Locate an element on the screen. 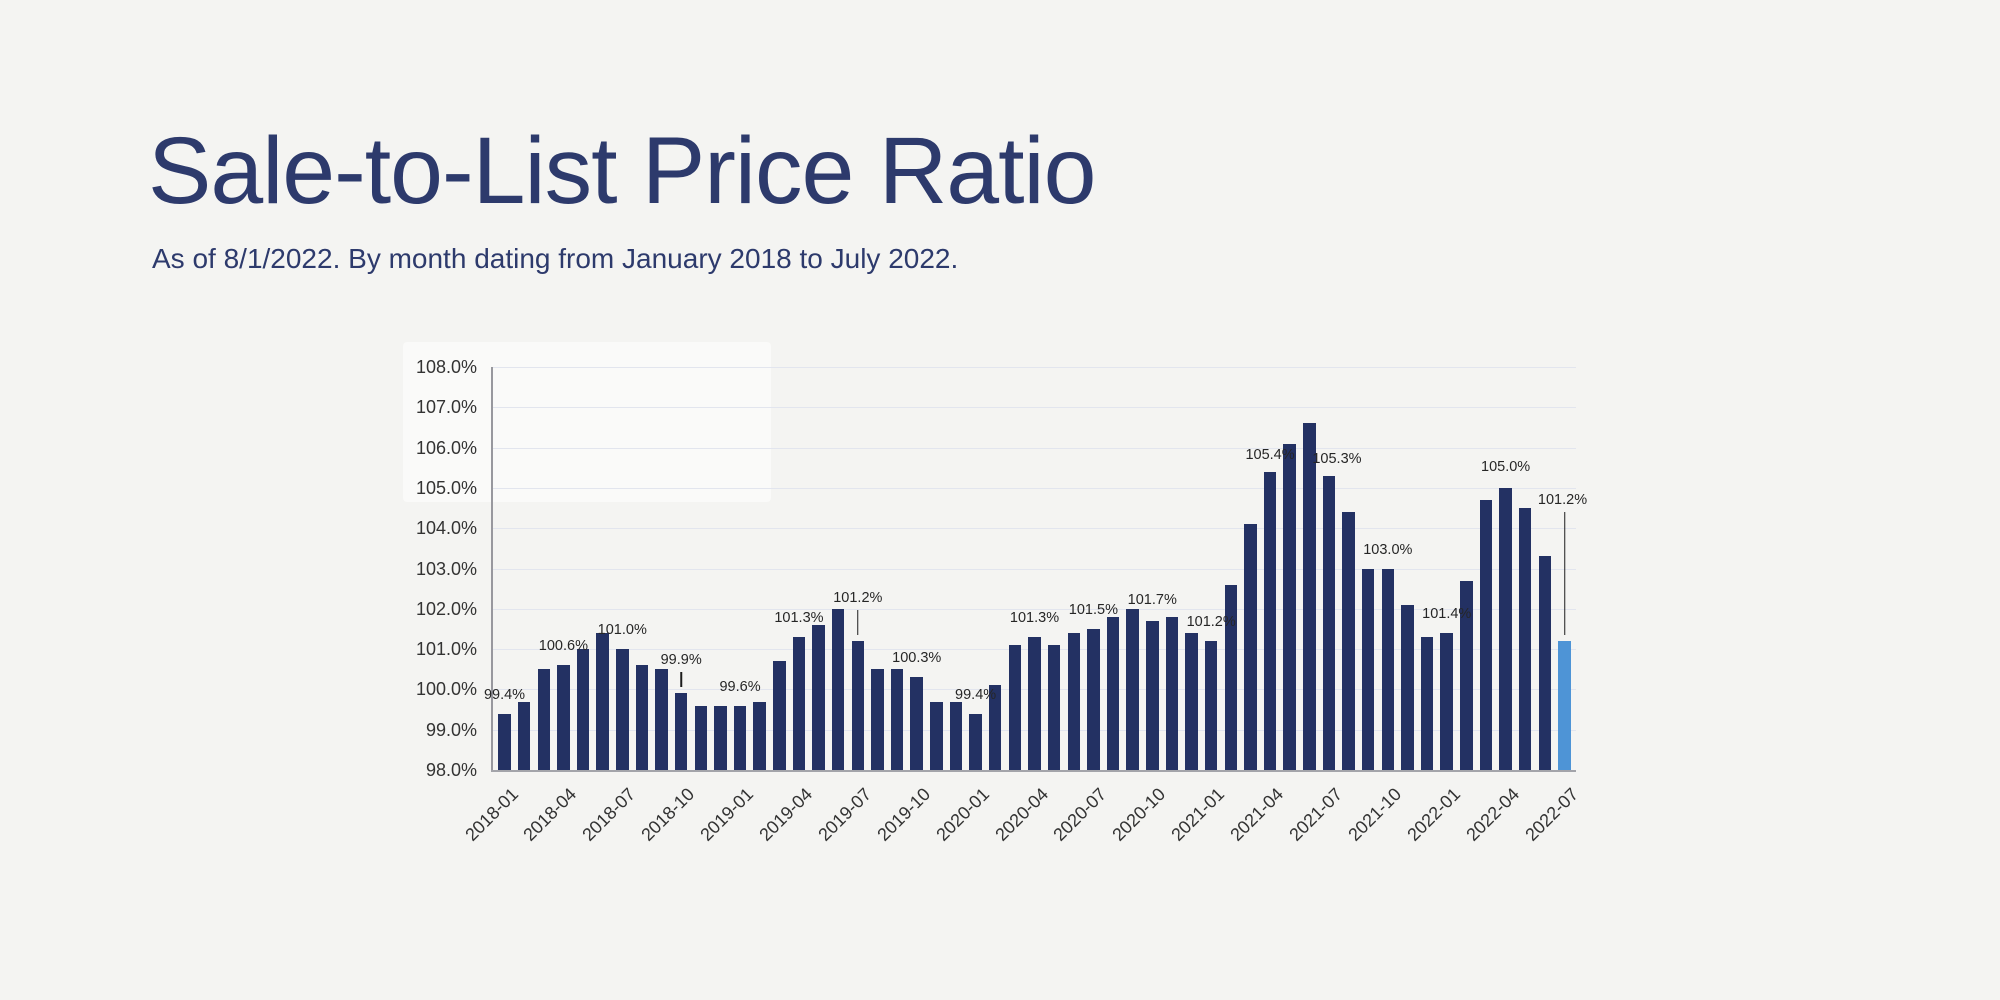 This screenshot has width=2000, height=1000. data-label: 101.0% is located at coordinates (622, 630).